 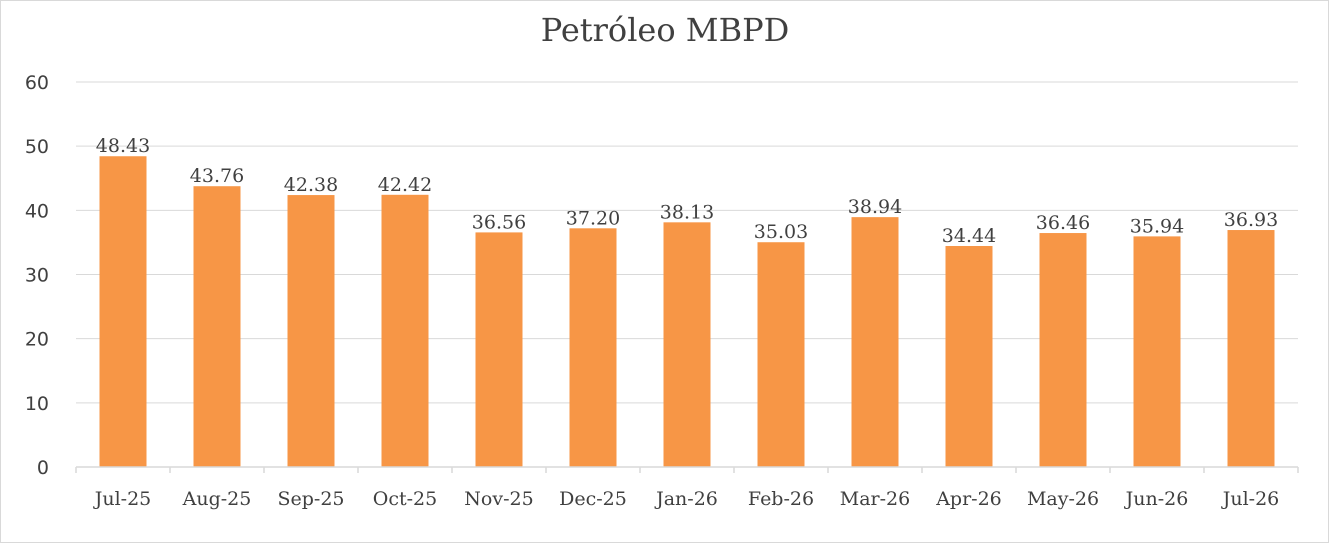 What do you see at coordinates (43, 468) in the screenshot?
I see `y-tick-label: 0` at bounding box center [43, 468].